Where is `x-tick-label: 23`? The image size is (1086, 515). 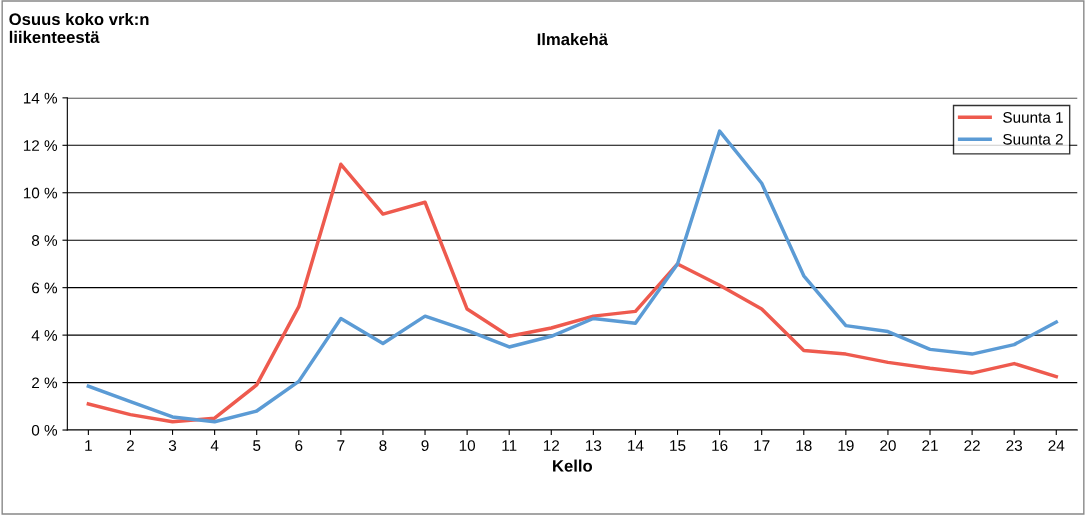
x-tick-label: 23 is located at coordinates (1014, 445).